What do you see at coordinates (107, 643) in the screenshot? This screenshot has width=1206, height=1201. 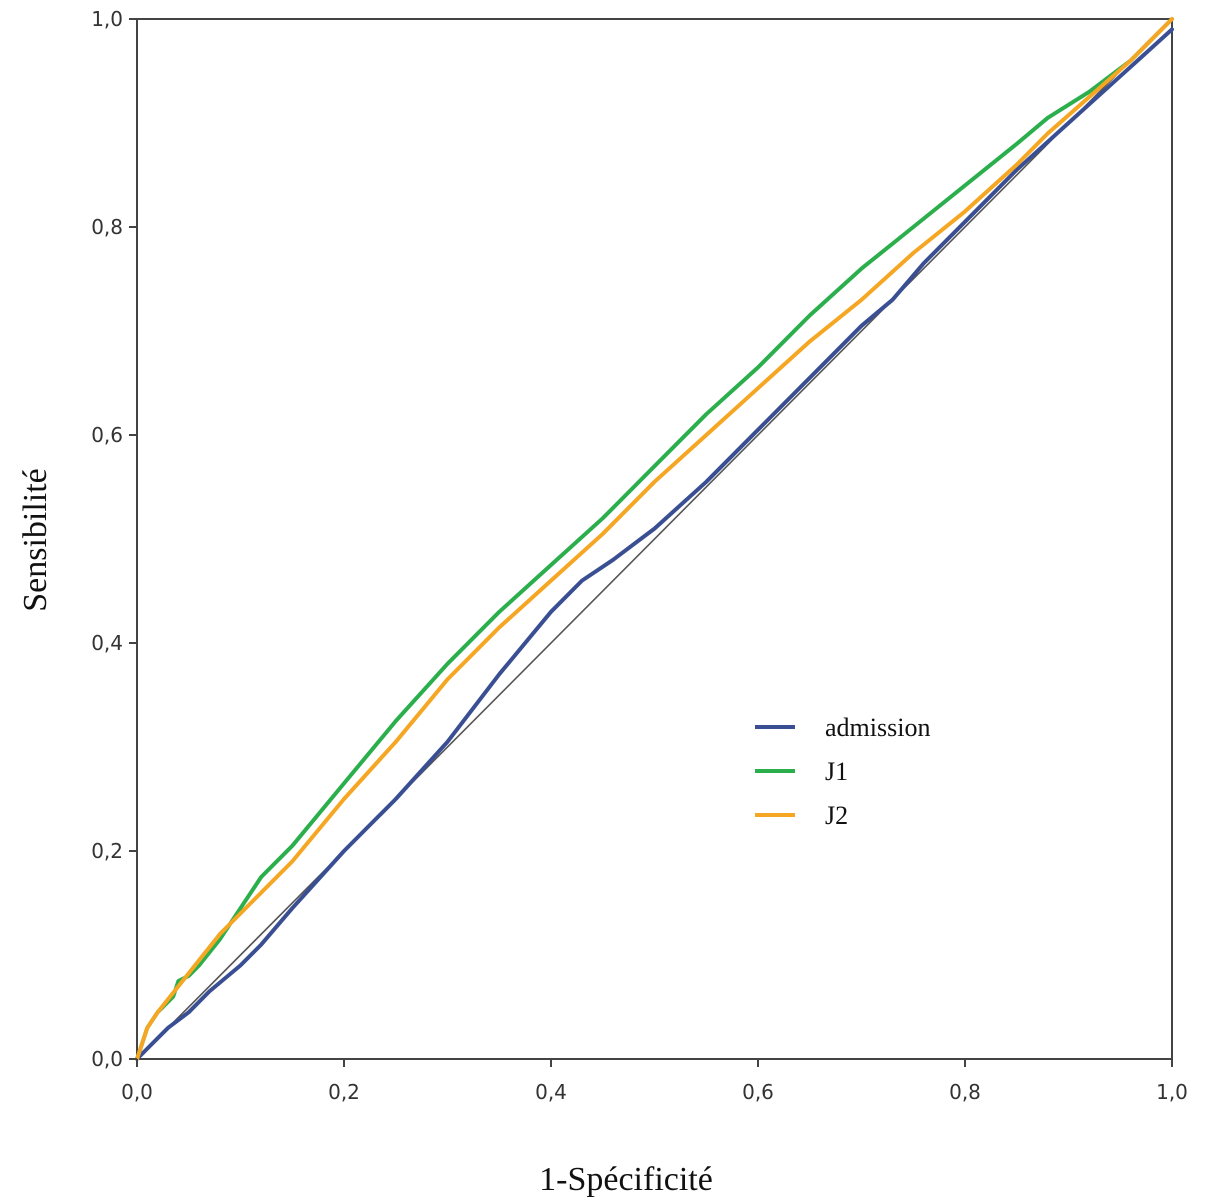 I see `y-tick-label: 0,4` at bounding box center [107, 643].